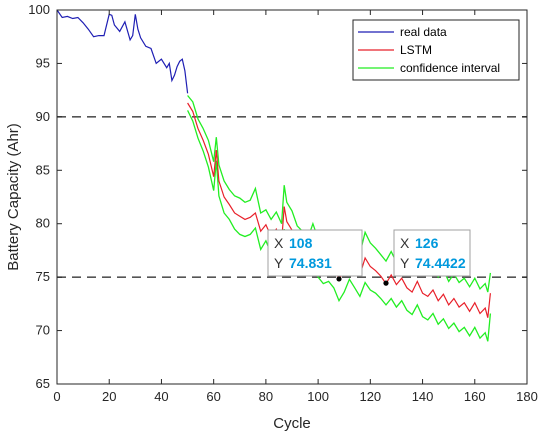 Image resolution: width=550 pixels, height=436 pixels. I want to click on datatip-box: X 126 Y 74.4422, so click(432, 253).